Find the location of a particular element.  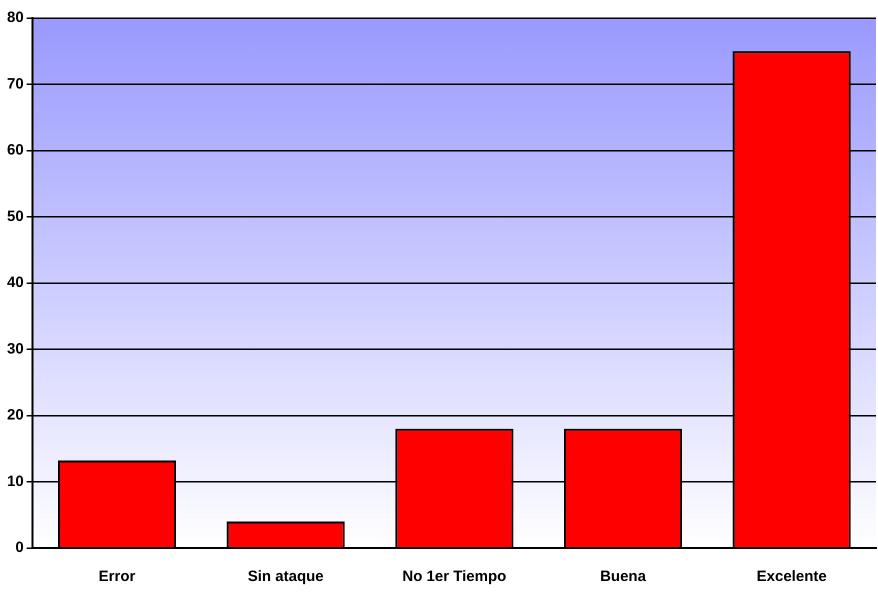

x-tick-label: Buena is located at coordinates (623, 577).